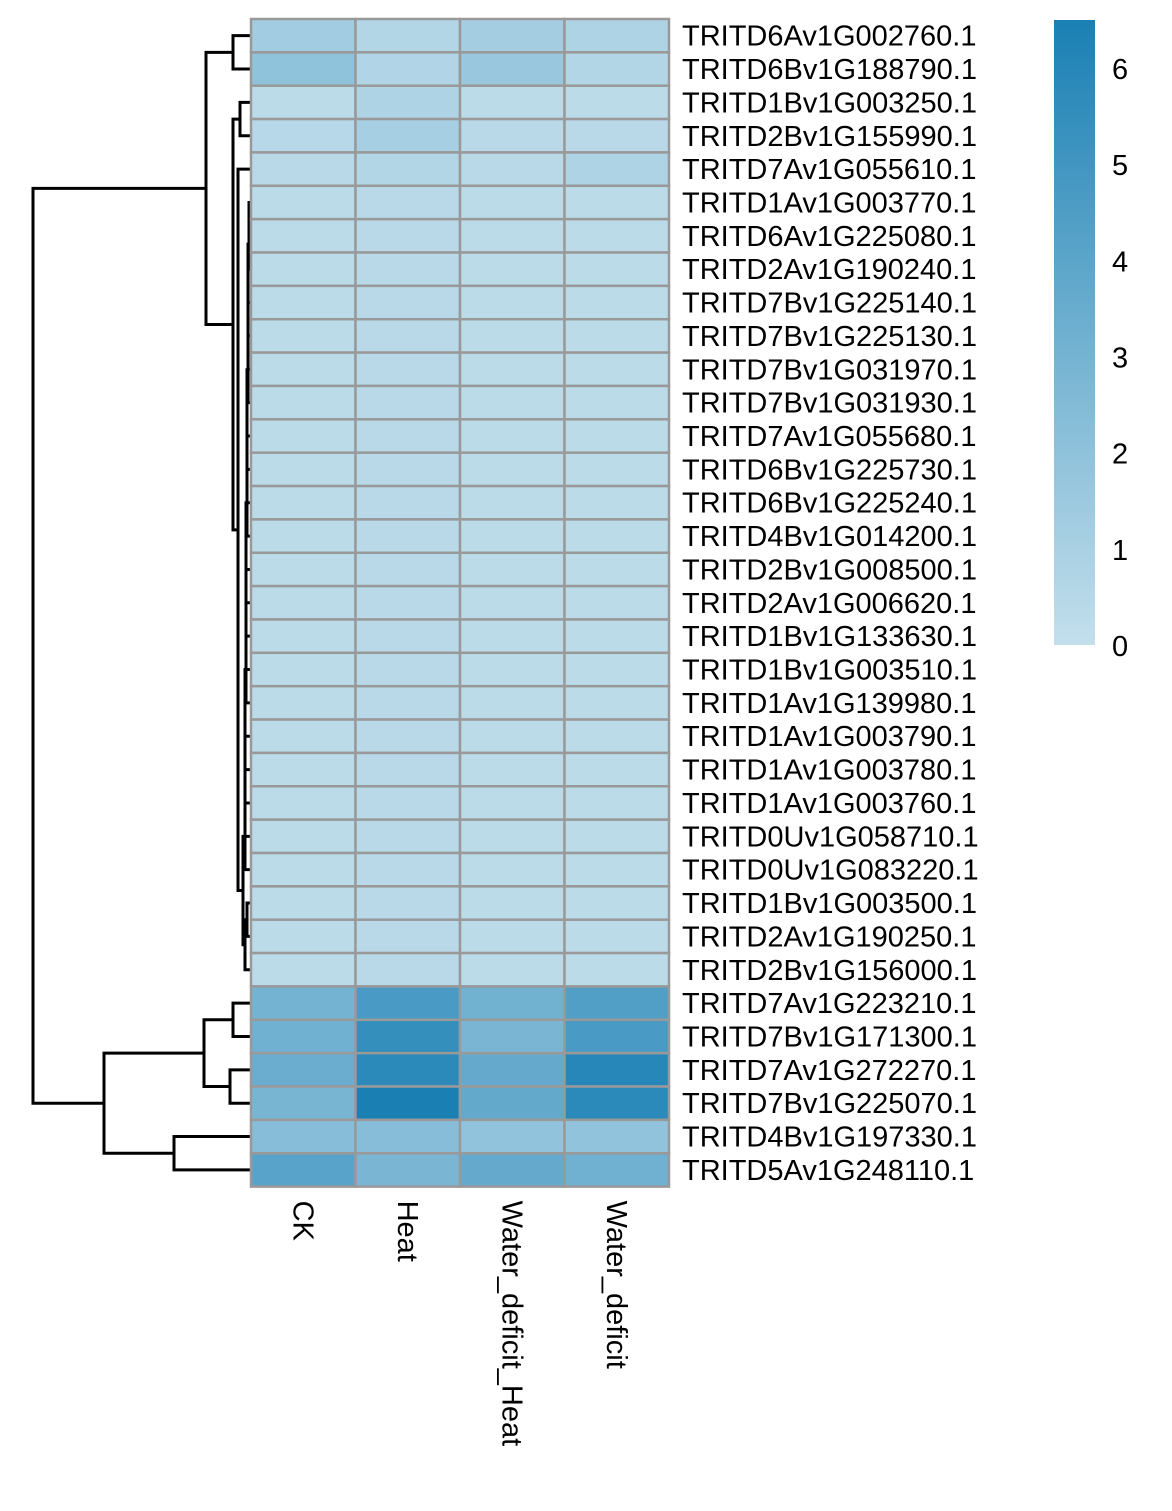  Describe the element at coordinates (829, 470) in the screenshot. I see `row-label: TRITD6Bv1G225730.1` at that location.